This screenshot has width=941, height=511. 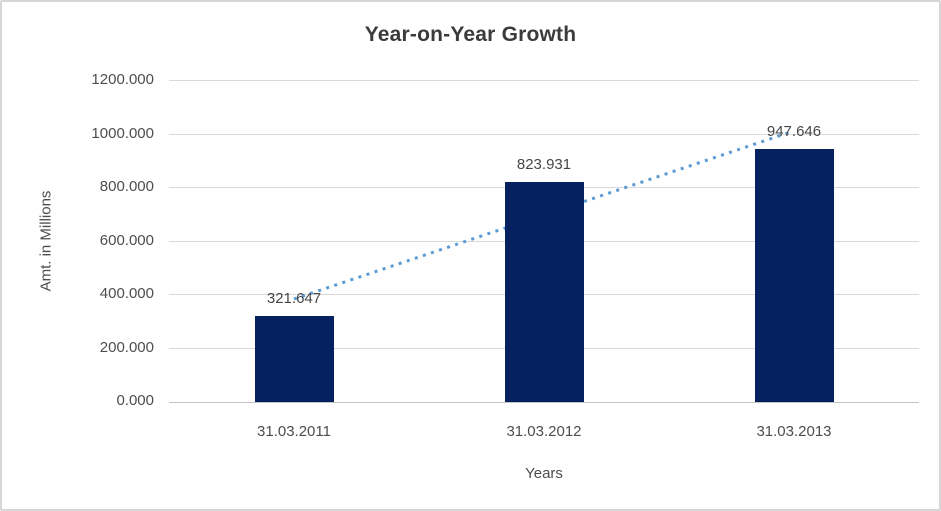 What do you see at coordinates (126, 186) in the screenshot?
I see `y-tick-label: 800.000` at bounding box center [126, 186].